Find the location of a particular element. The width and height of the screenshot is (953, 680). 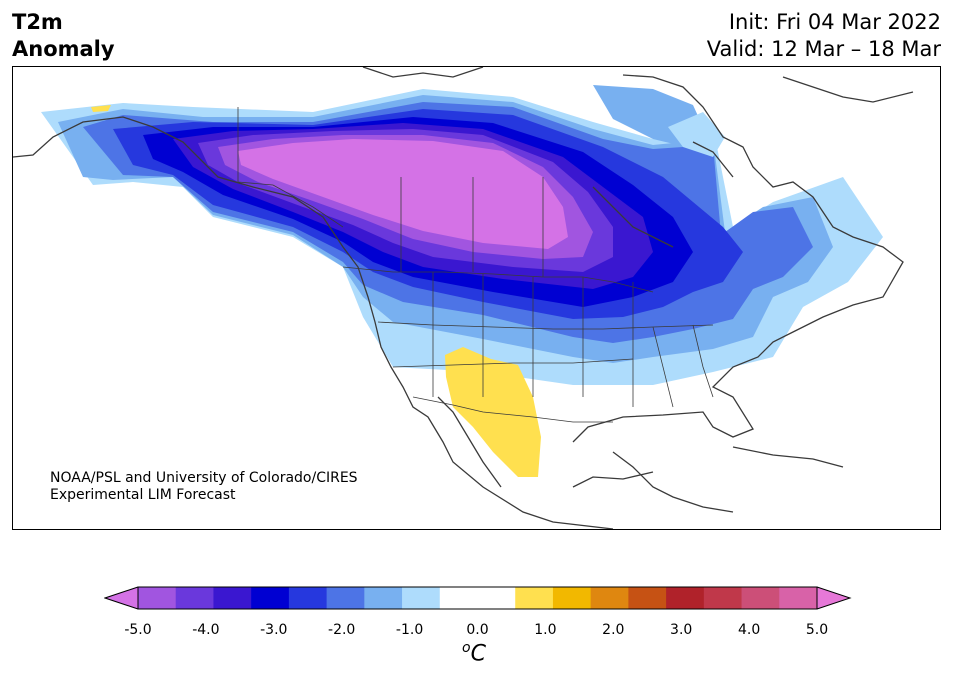

colorbar-swatches is located at coordinates (477, 598).